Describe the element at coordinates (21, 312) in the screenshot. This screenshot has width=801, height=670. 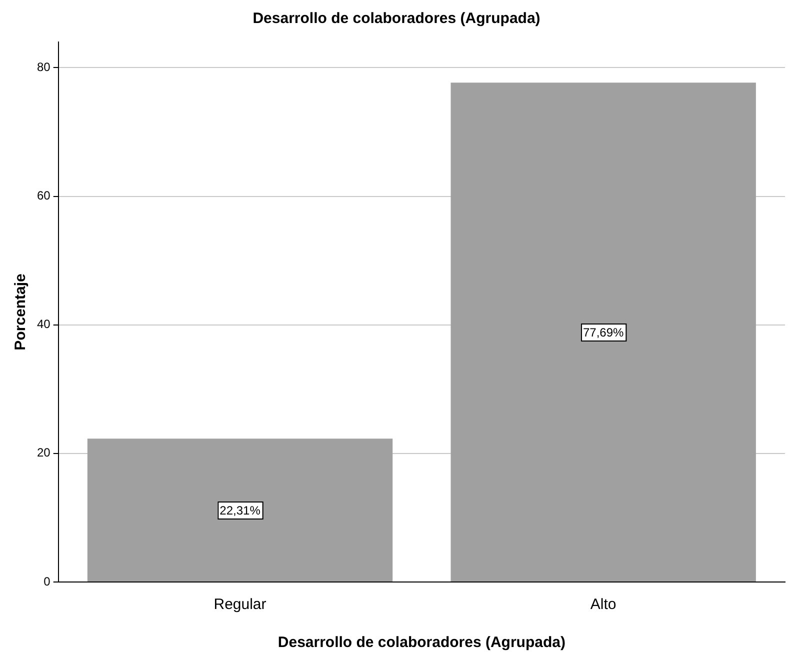
I see `y-axis-title: Porcentaje` at that location.